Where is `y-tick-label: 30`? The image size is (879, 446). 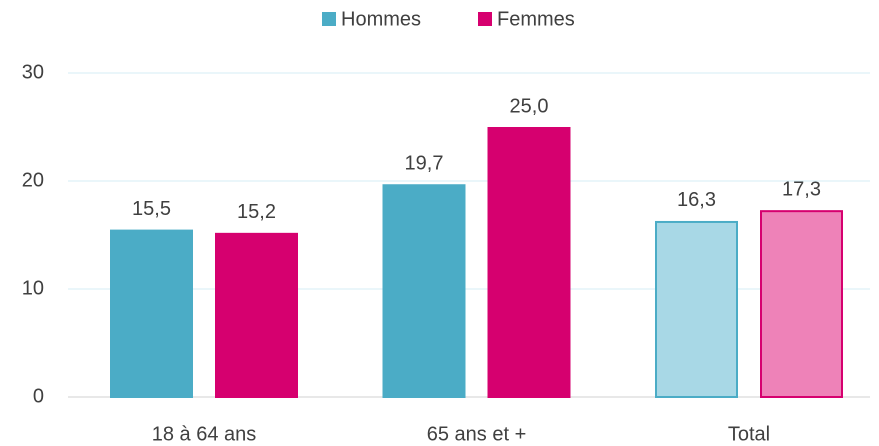
y-tick-label: 30 is located at coordinates (33, 72).